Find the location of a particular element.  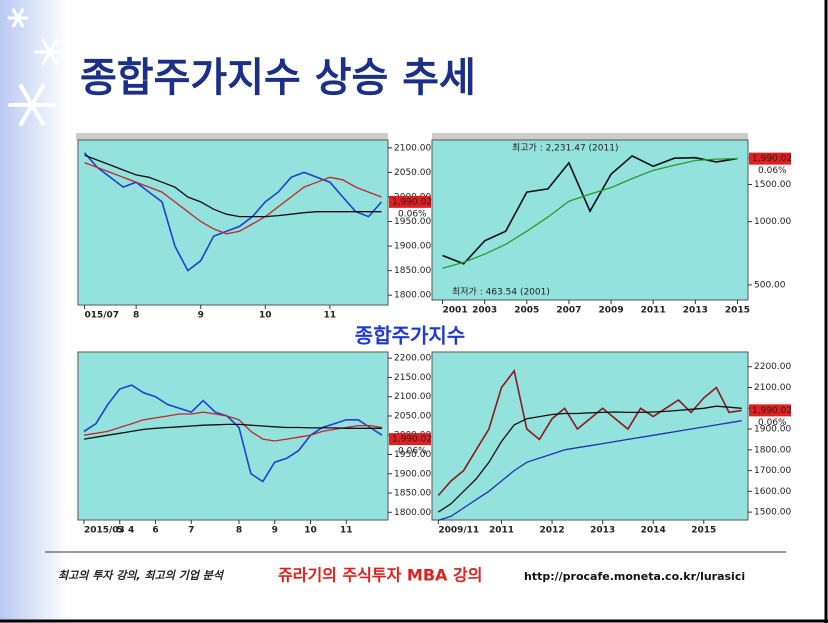

footer-course: 쥬라기의 주식투자 MBA 강의 is located at coordinates (380, 575).